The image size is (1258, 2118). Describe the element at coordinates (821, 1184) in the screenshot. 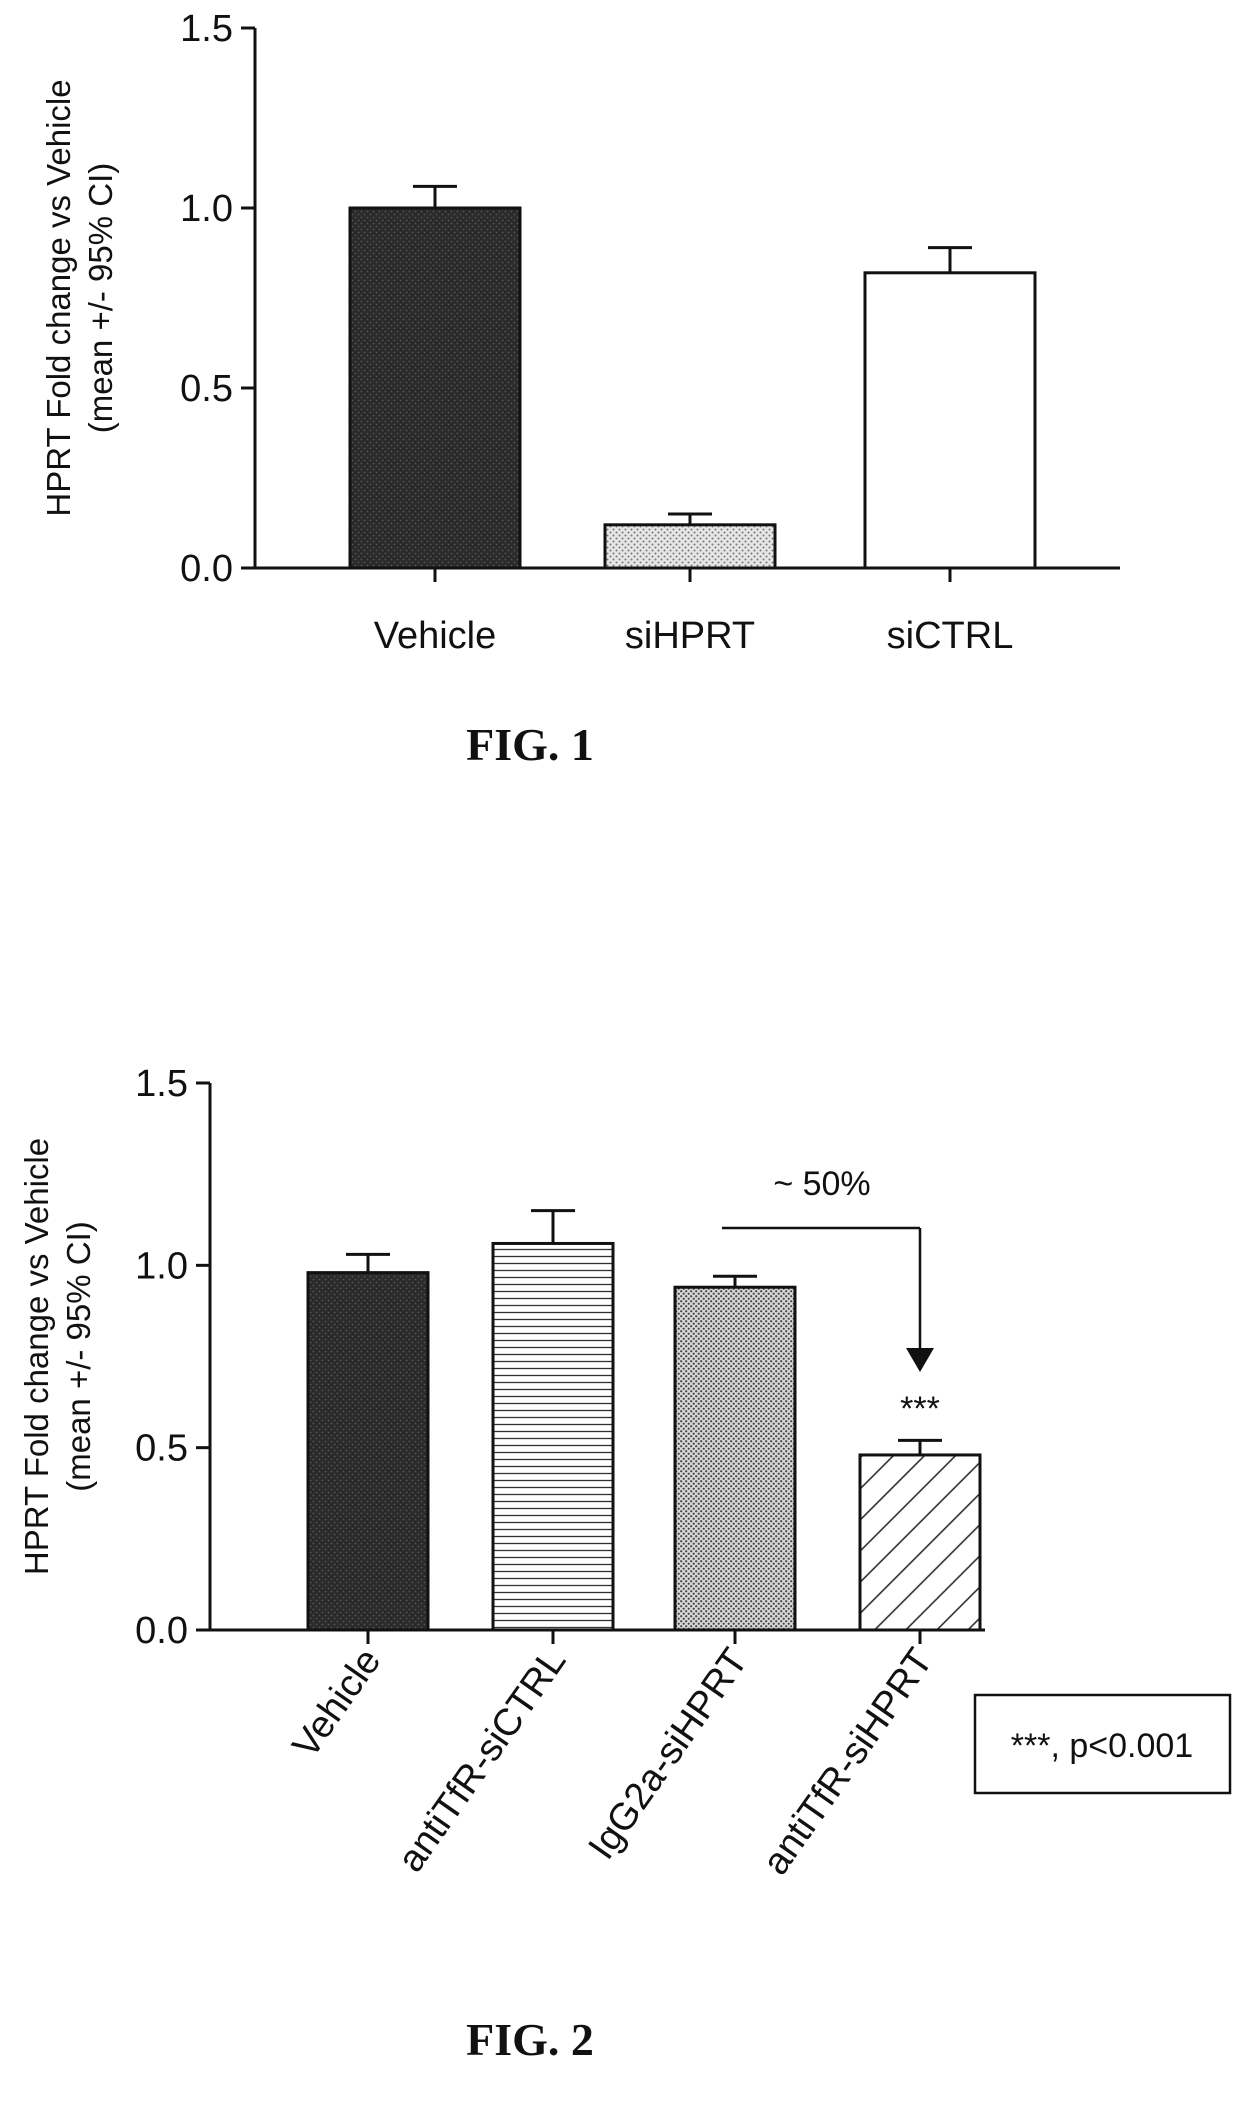

I see `bracket-label: ~ 50%` at that location.